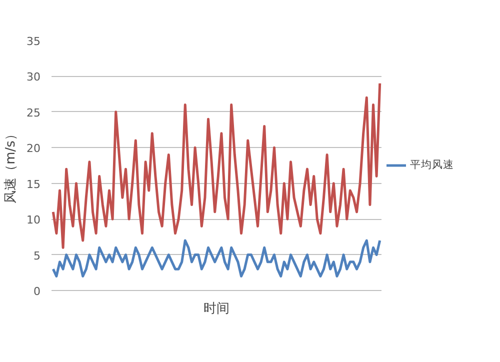 The height and width of the screenshot is (362, 500). I want to click on y-axis-title: 风速（m/s）, so click(11, 166).